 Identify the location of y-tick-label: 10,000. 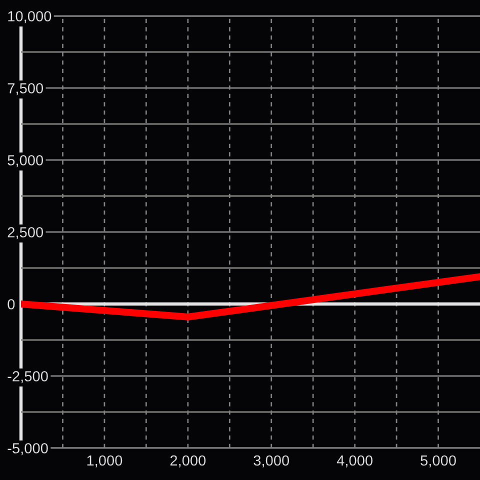
(30, 17).